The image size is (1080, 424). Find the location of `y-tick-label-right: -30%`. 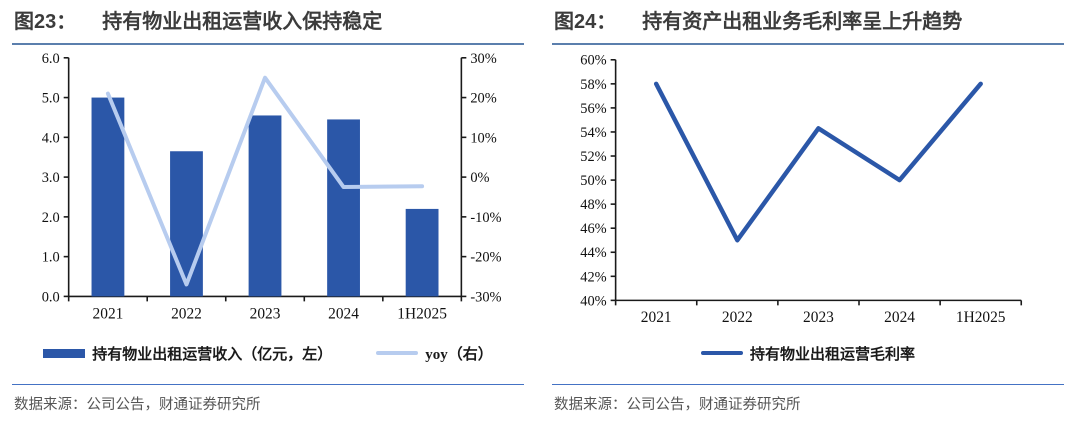

y-tick-label-right: -30% is located at coordinates (485, 297).